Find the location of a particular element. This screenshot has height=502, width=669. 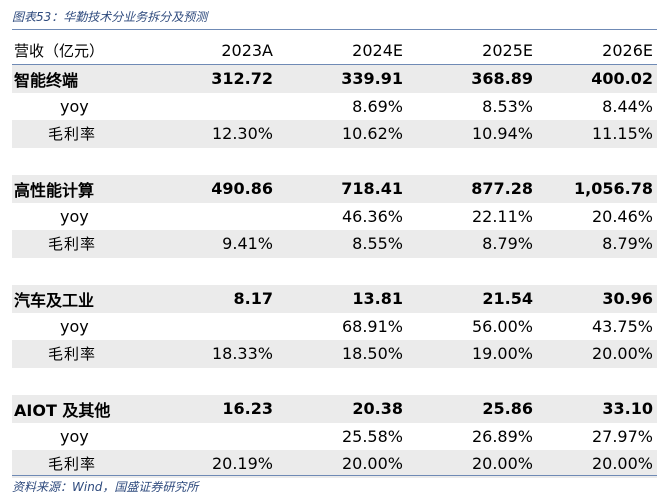

revenue-cell: 339.91 is located at coordinates (342, 78).